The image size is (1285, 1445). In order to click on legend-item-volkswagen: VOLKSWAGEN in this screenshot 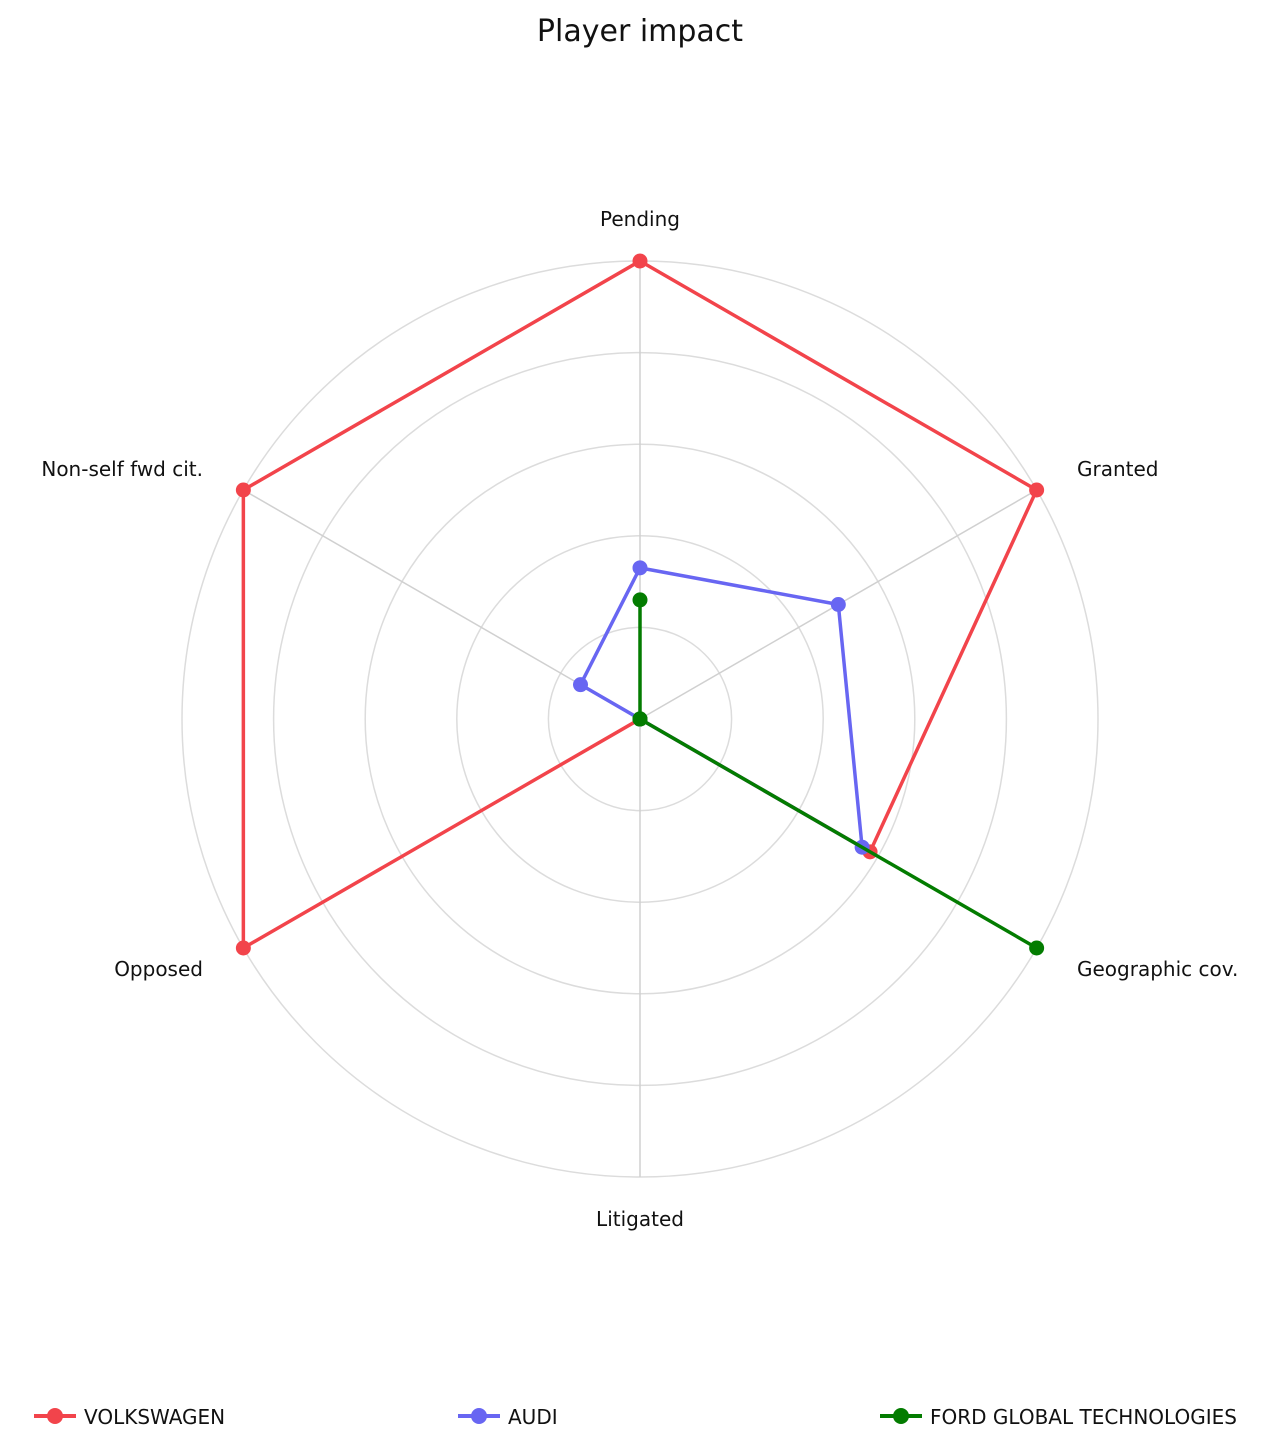, I will do `click(129, 1417)`.